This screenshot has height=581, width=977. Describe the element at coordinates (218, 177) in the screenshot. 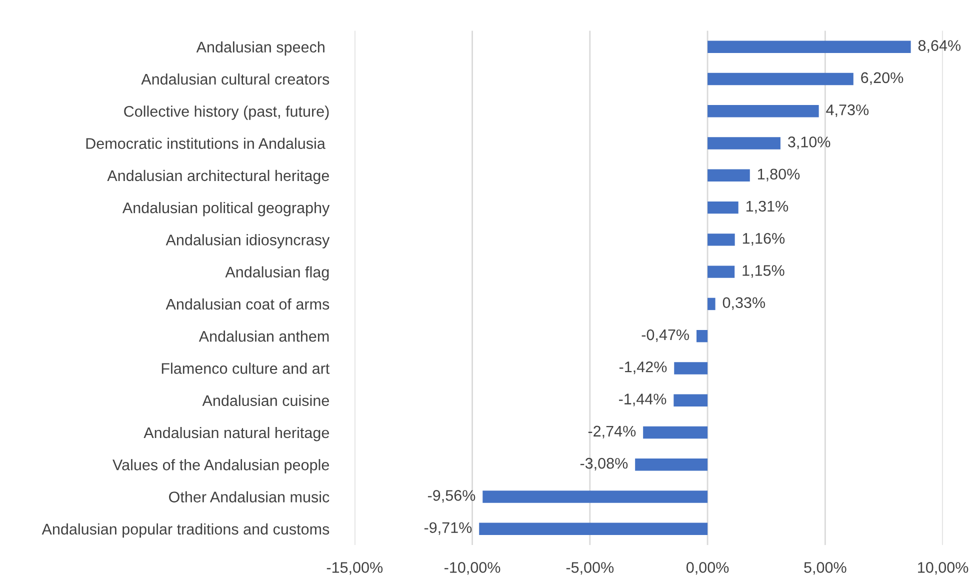

I see `y-tick-label: Andalusian architectural heritage` at that location.